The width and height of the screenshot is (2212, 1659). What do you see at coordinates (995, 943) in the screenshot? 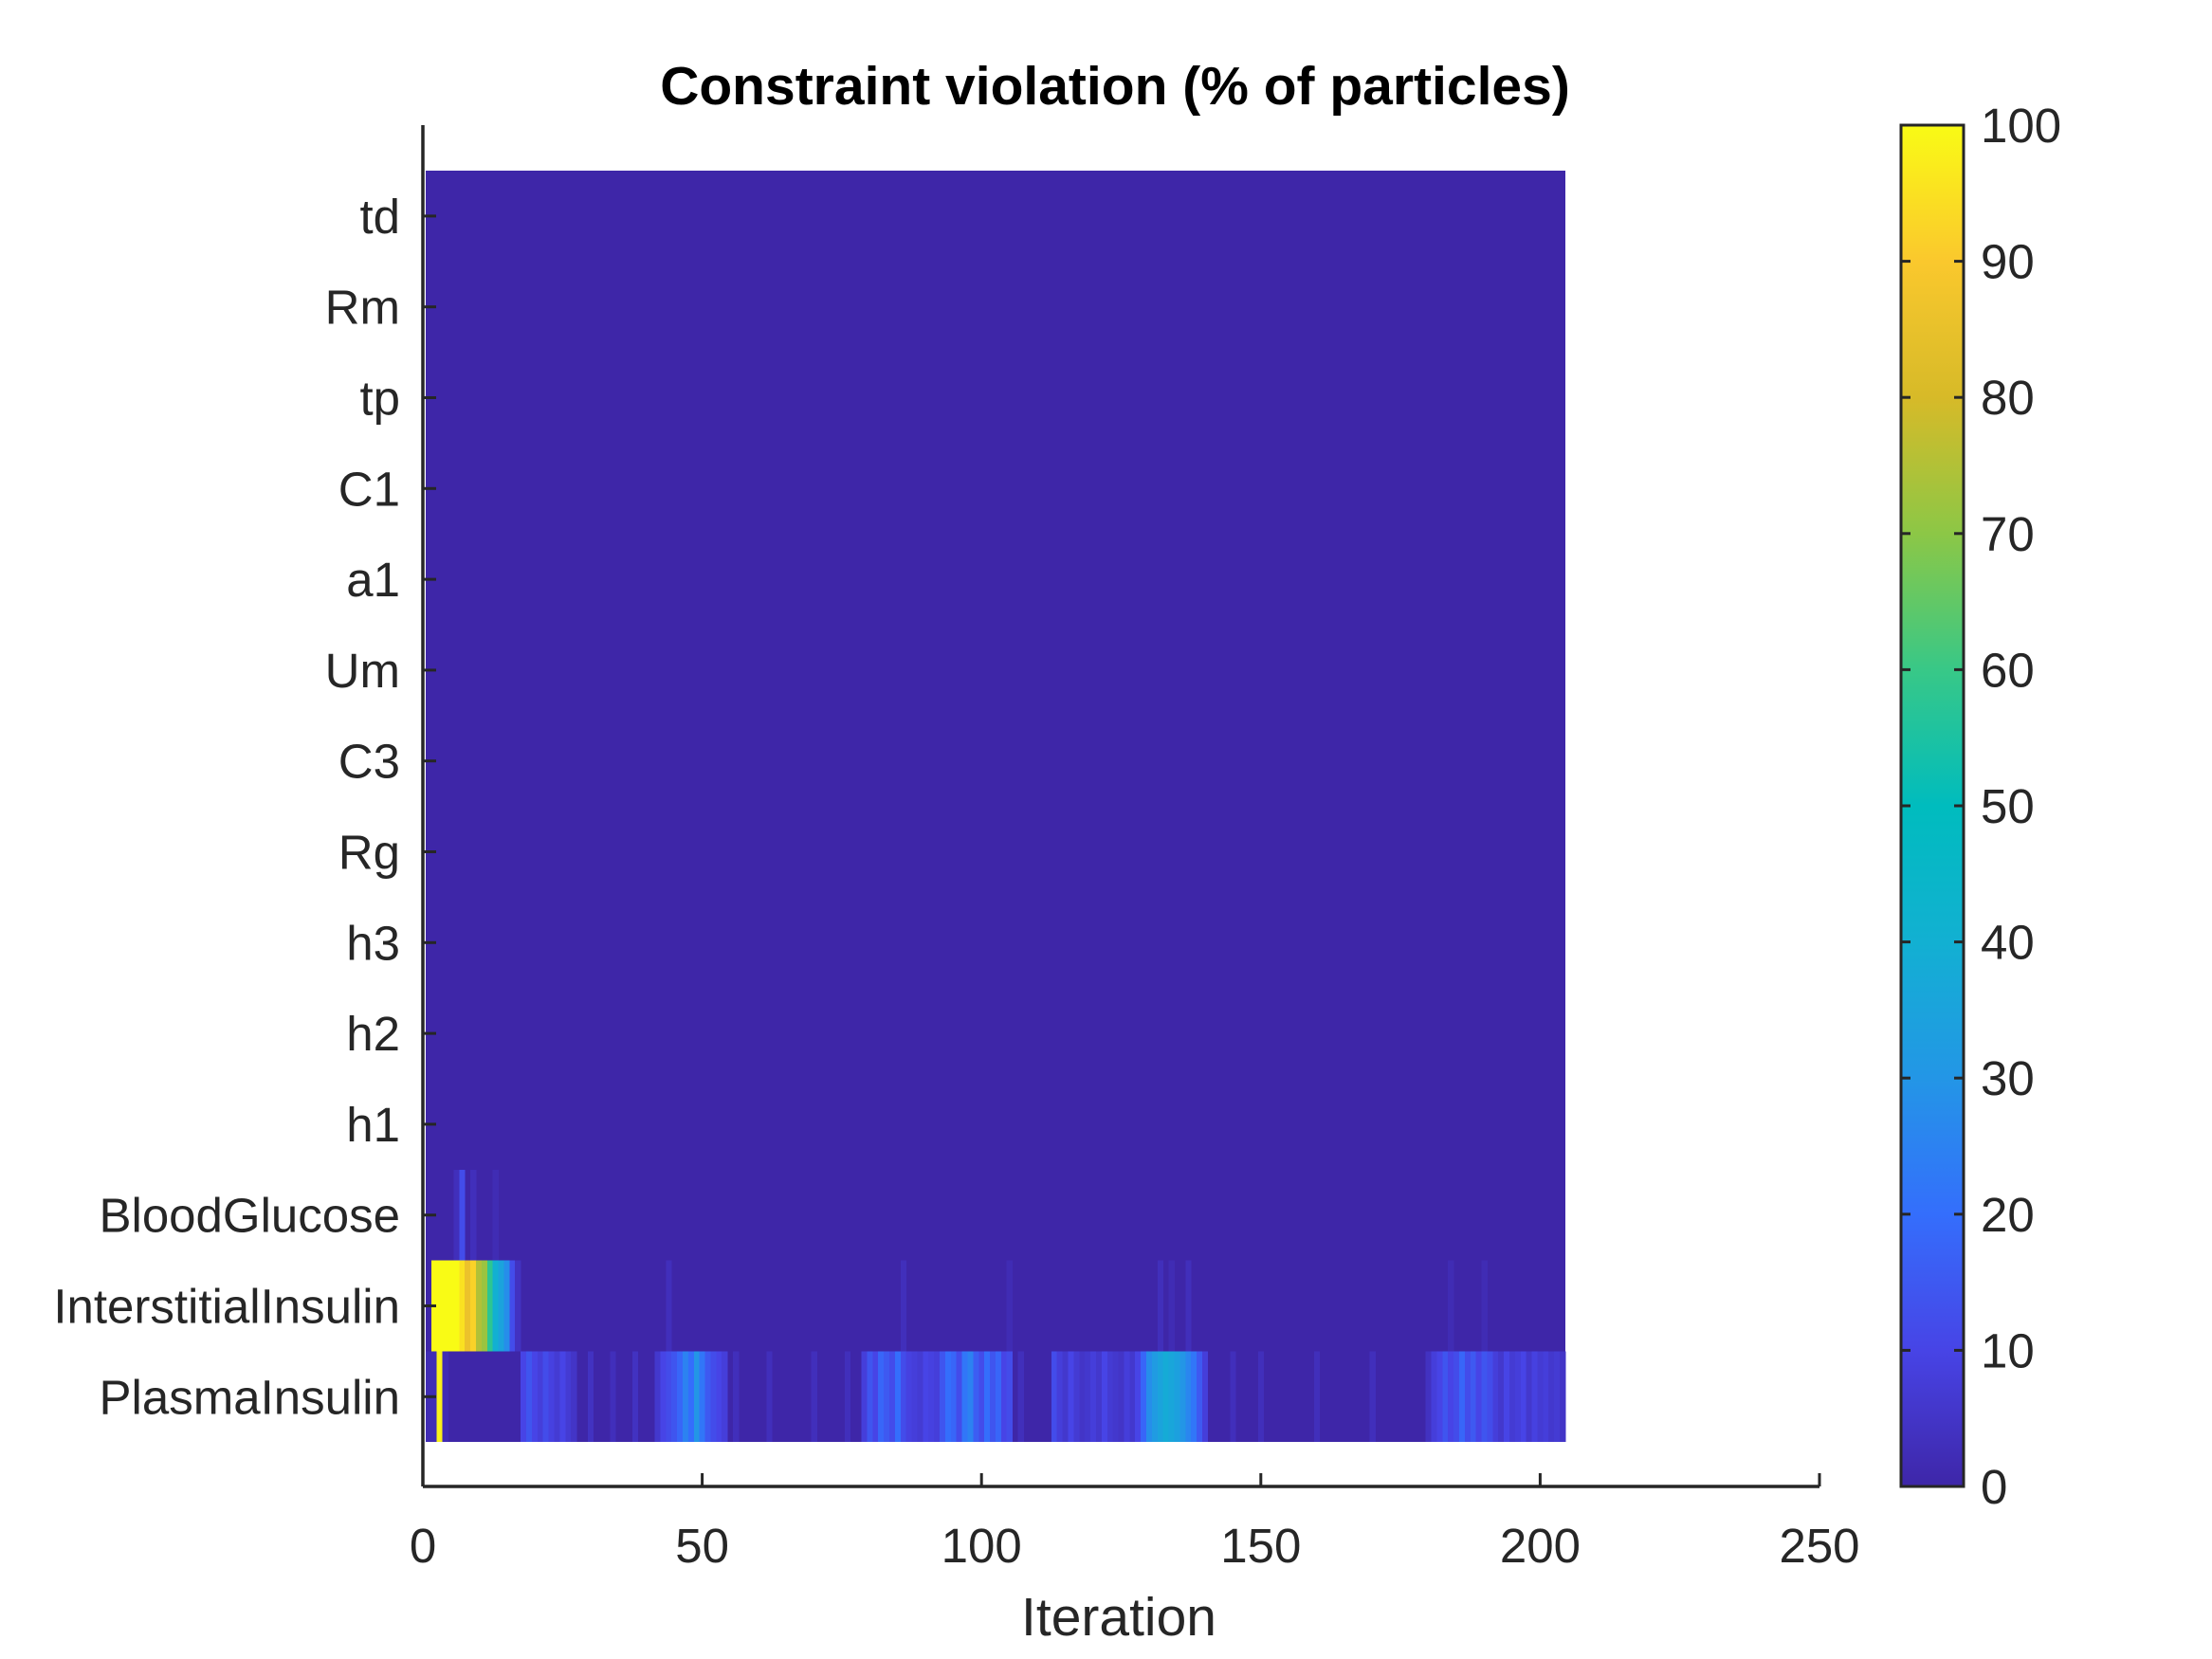
I see `heatmap-row-h3` at bounding box center [995, 943].